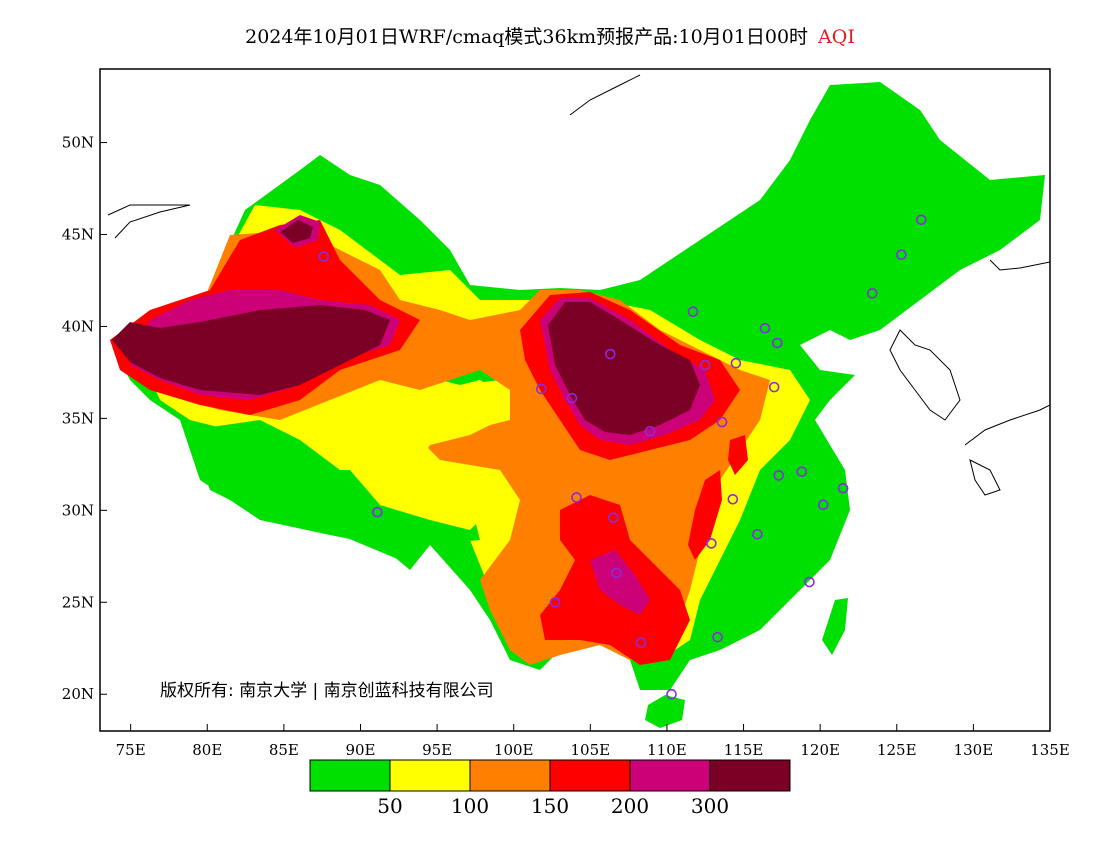  Describe the element at coordinates (1050, 750) in the screenshot. I see `lon-tick-label: 135E` at that location.